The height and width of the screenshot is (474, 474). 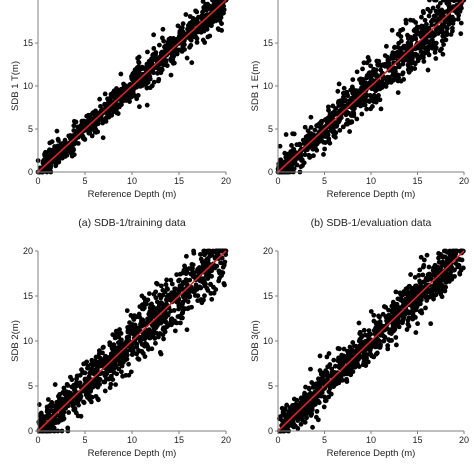 What do you see at coordinates (30, 386) in the screenshot?
I see `y-tick-label: 5` at bounding box center [30, 386].